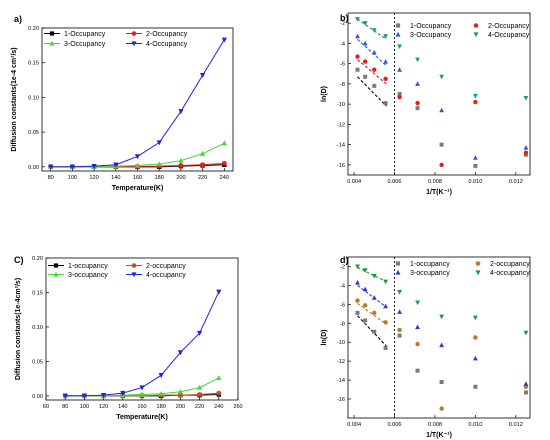 The image size is (550, 440). I want to click on legend-label: 3-Occupancy, so click(85, 44).